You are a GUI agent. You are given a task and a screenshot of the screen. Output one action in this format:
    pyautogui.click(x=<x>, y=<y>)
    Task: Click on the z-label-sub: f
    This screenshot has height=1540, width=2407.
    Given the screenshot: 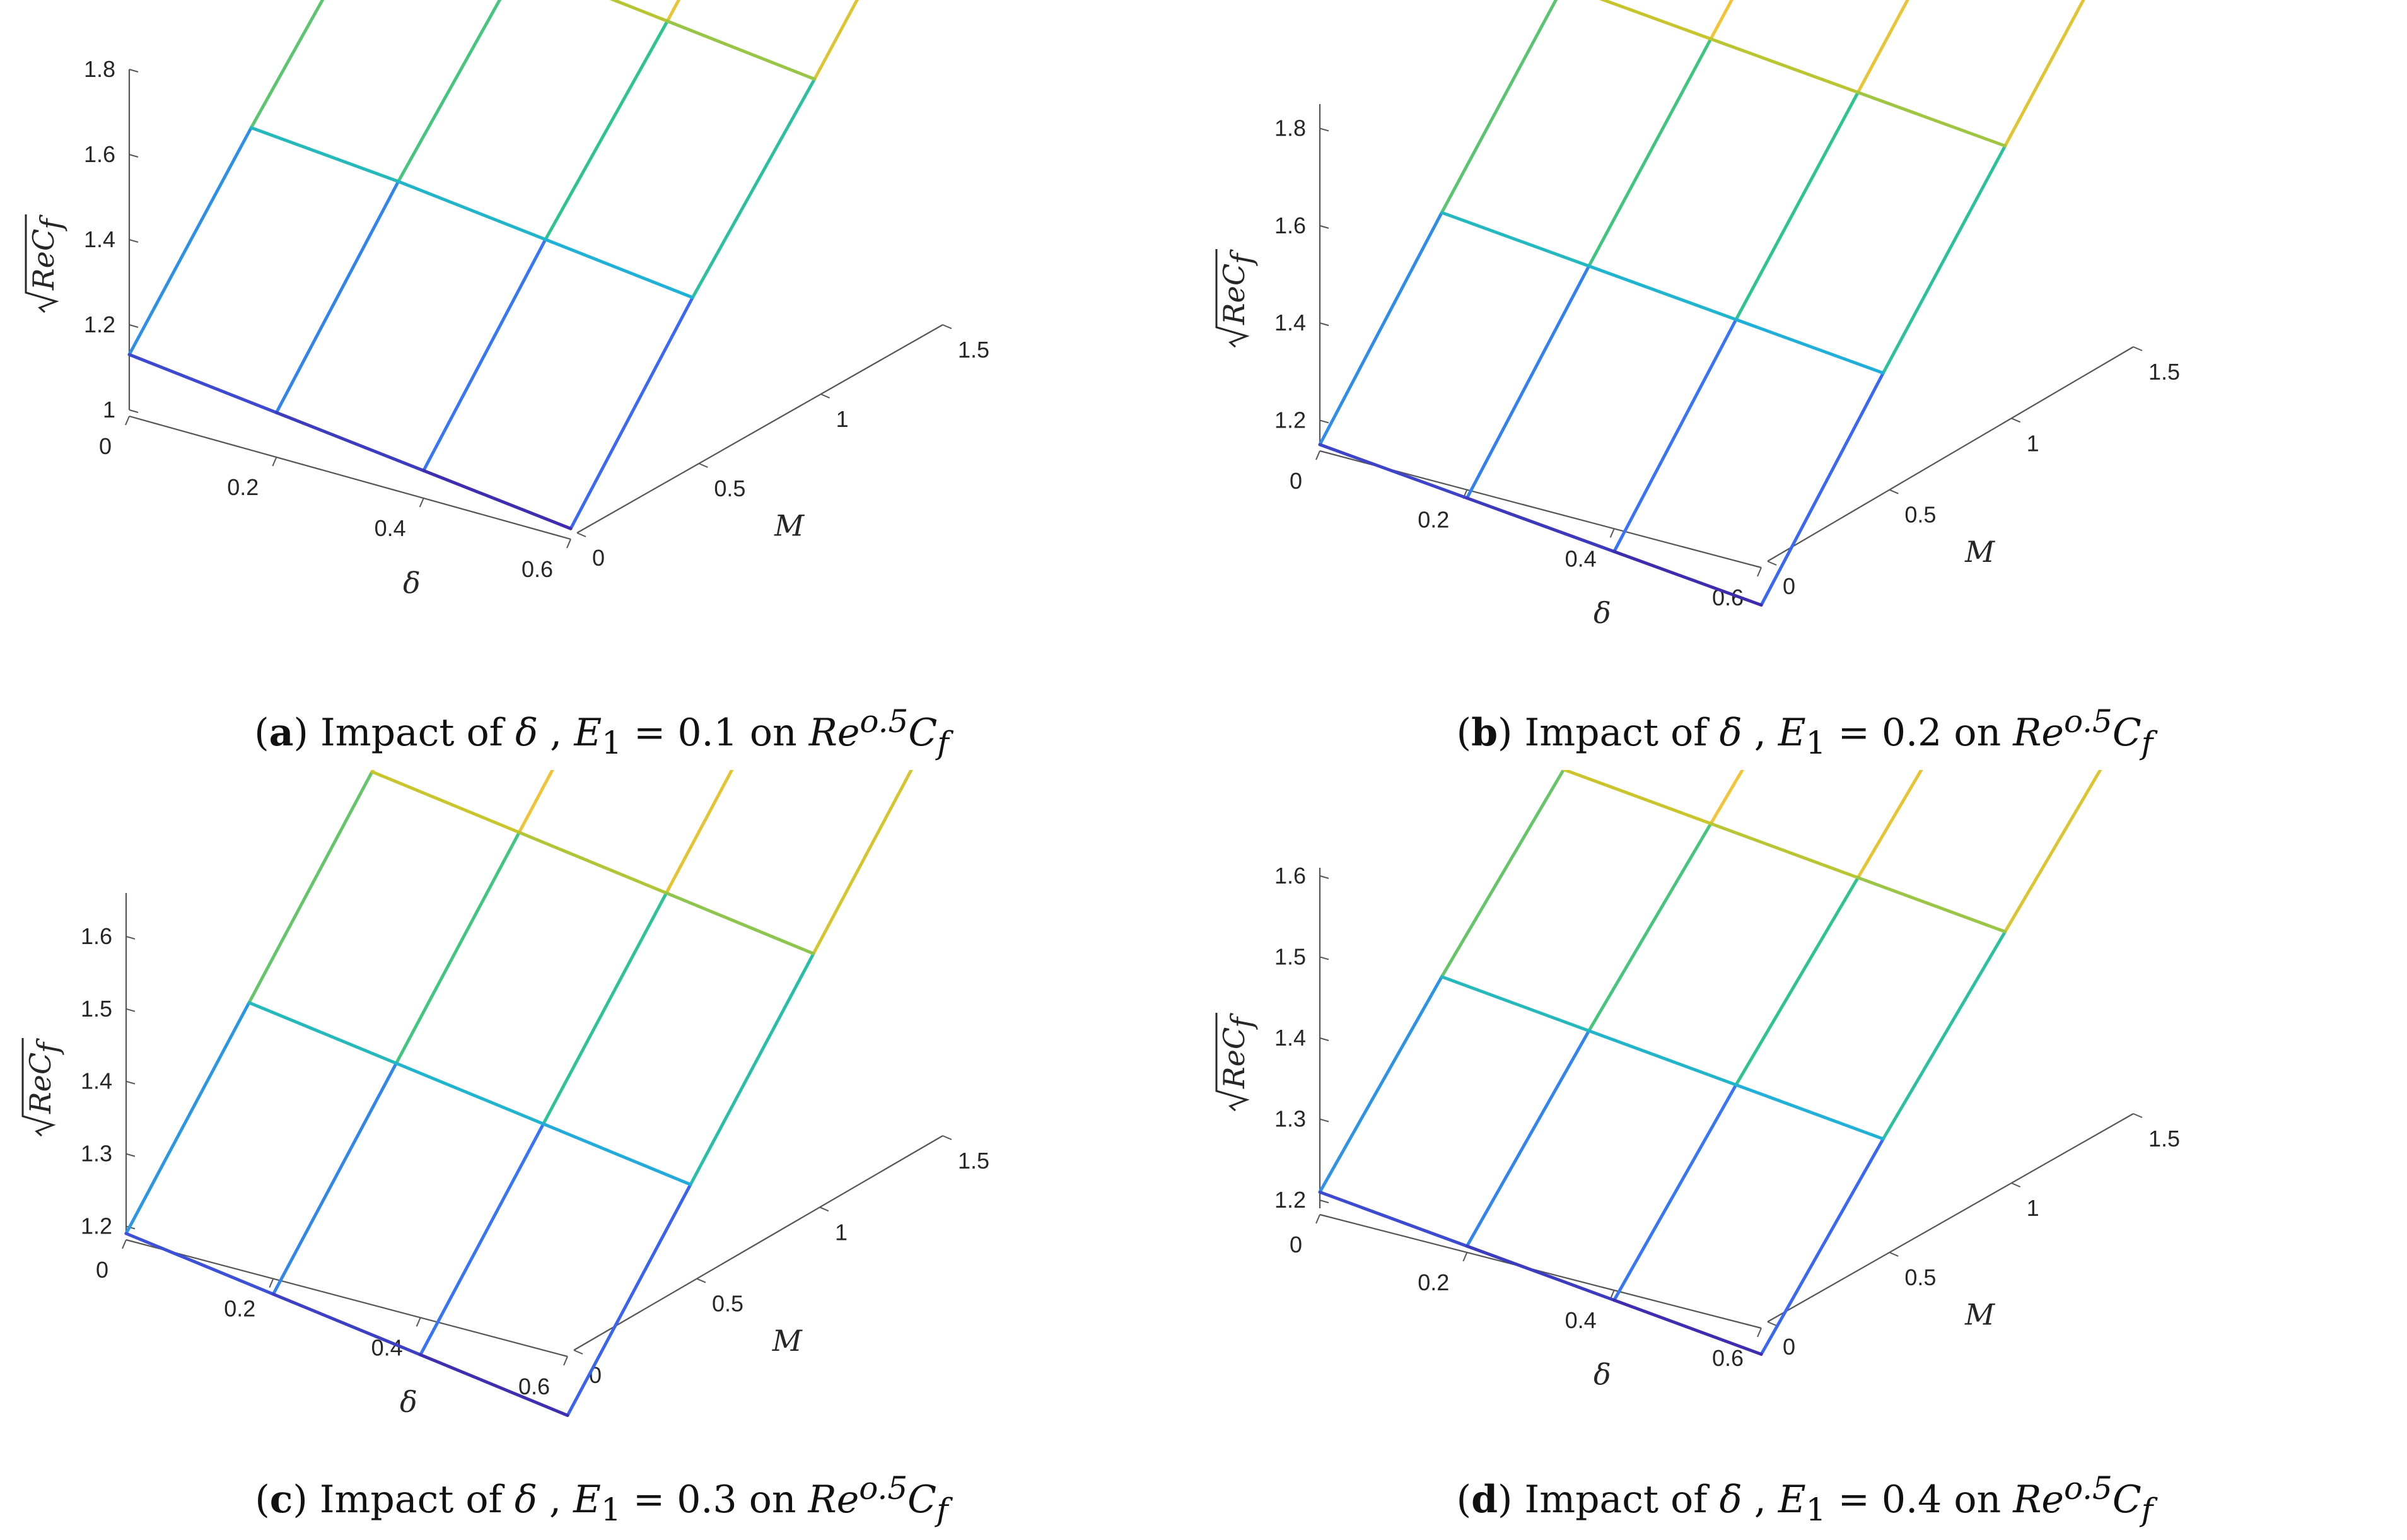 What is the action you would take?
    pyautogui.click(x=48, y=1046)
    